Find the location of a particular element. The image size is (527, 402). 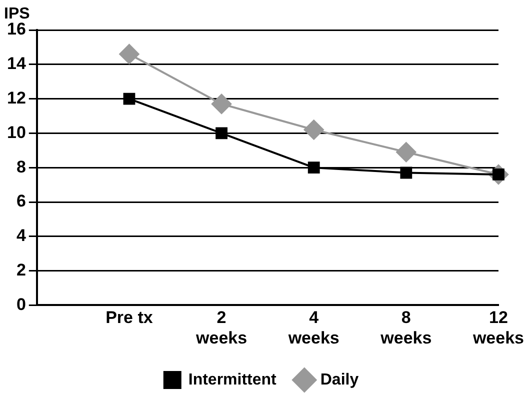

x-tick-label: 8 weeks is located at coordinates (406, 328).